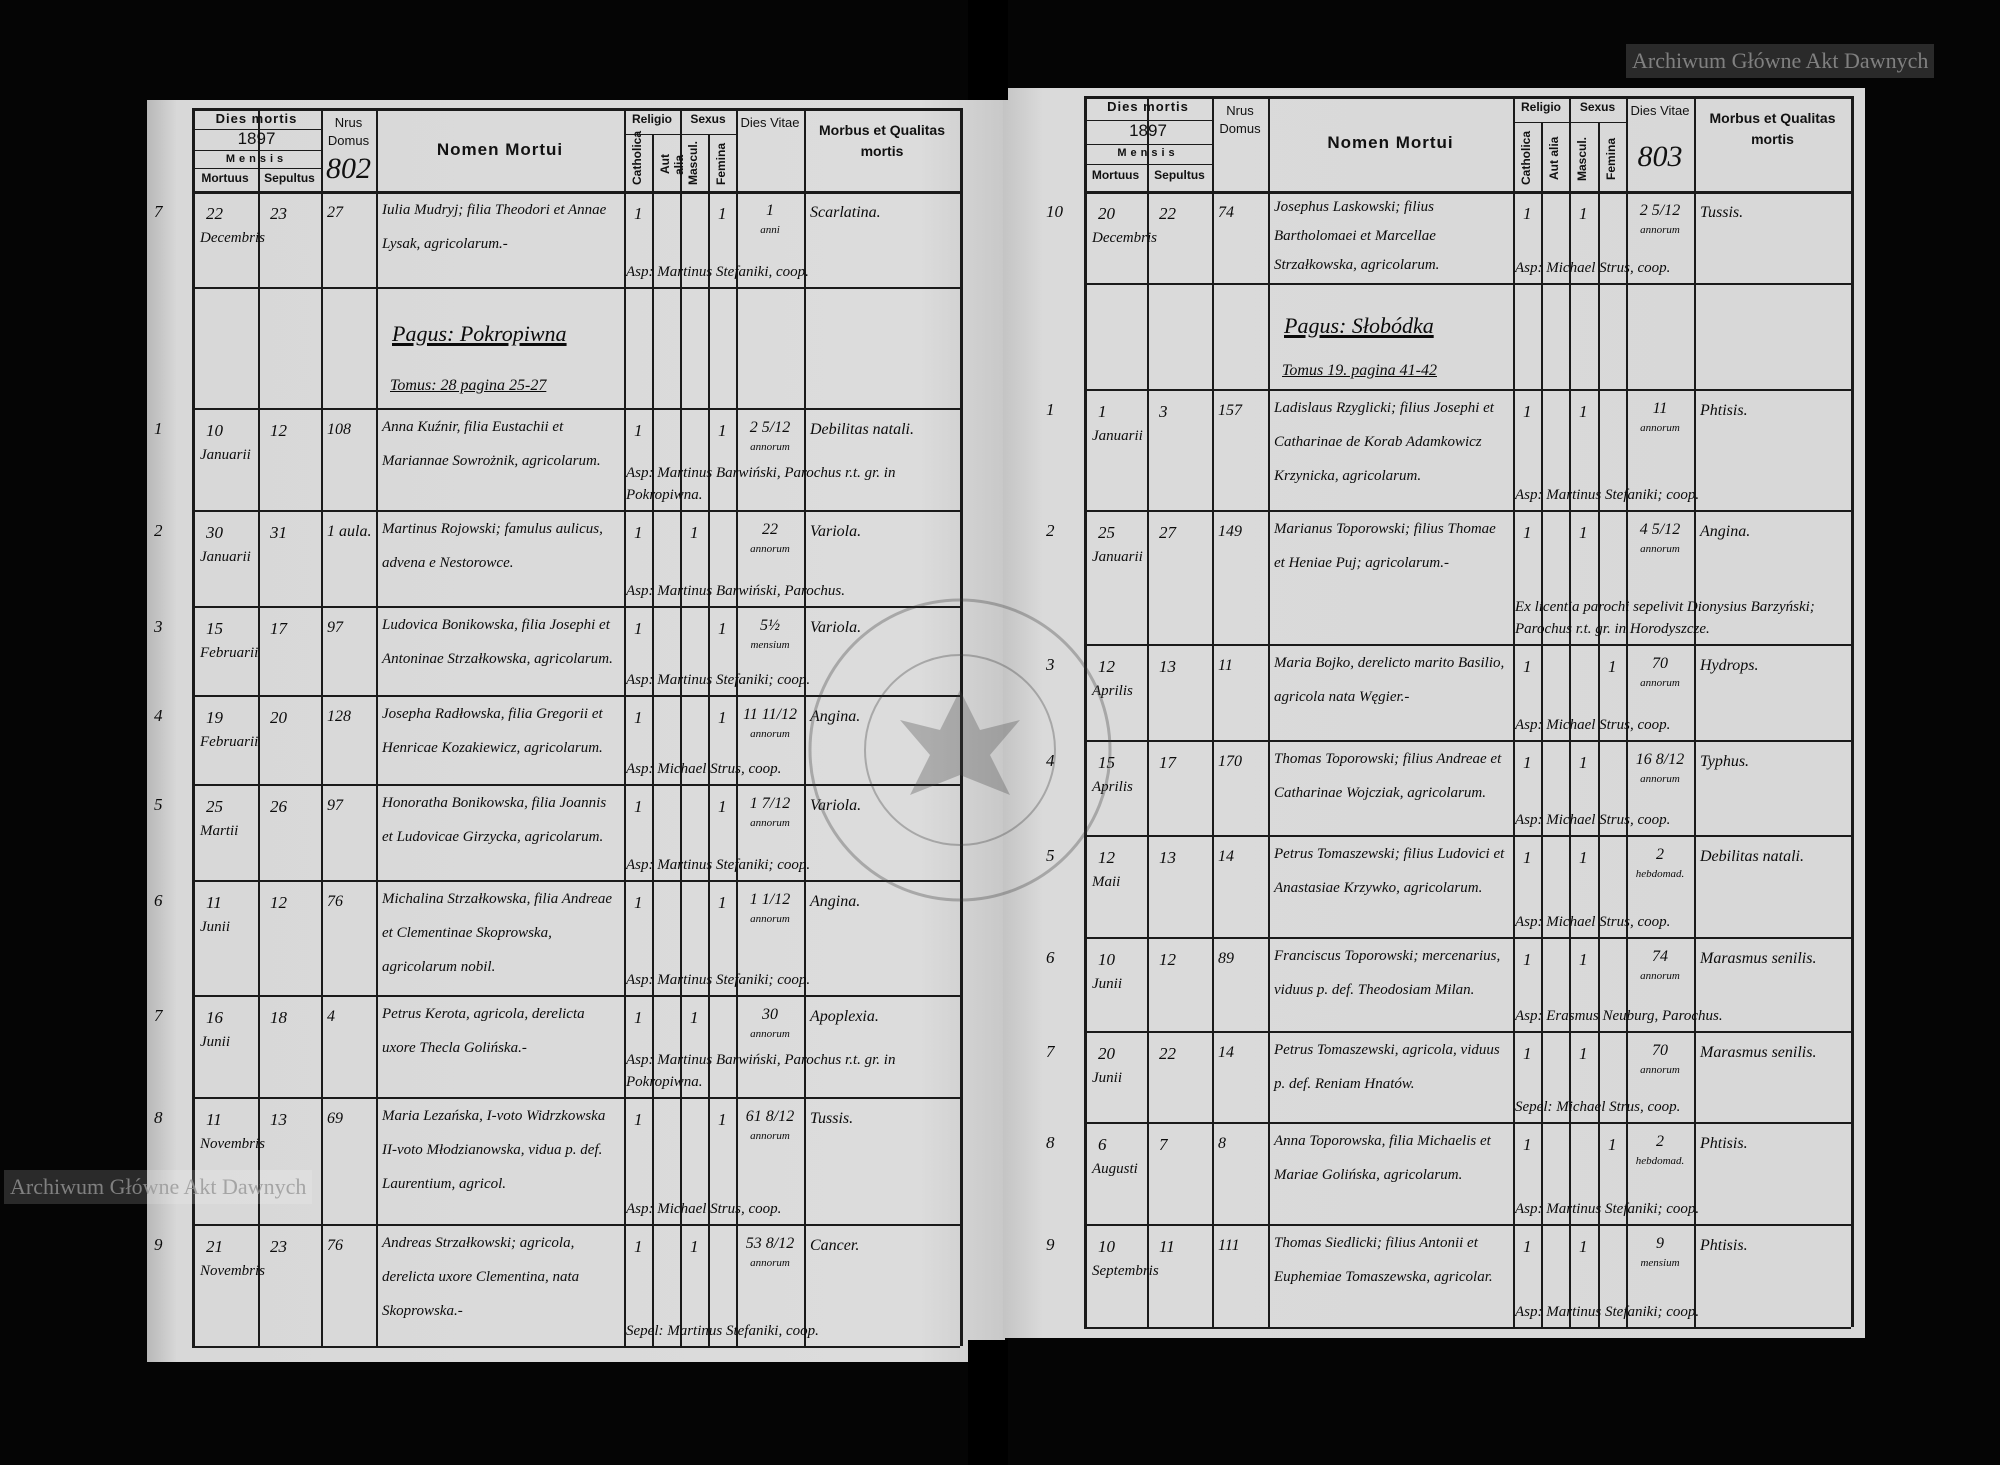  What do you see at coordinates (770, 529) in the screenshot?
I see `entry-age: 22` at bounding box center [770, 529].